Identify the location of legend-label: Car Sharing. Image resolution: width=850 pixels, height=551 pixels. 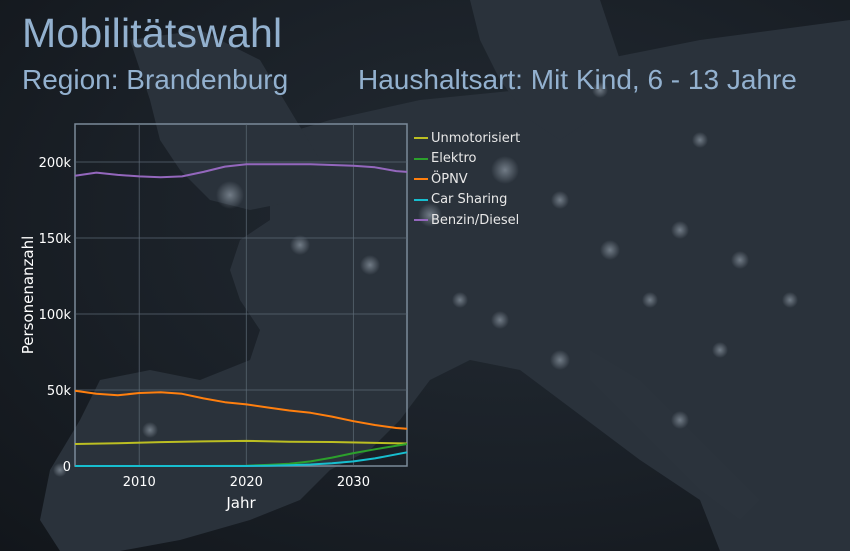
(469, 200).